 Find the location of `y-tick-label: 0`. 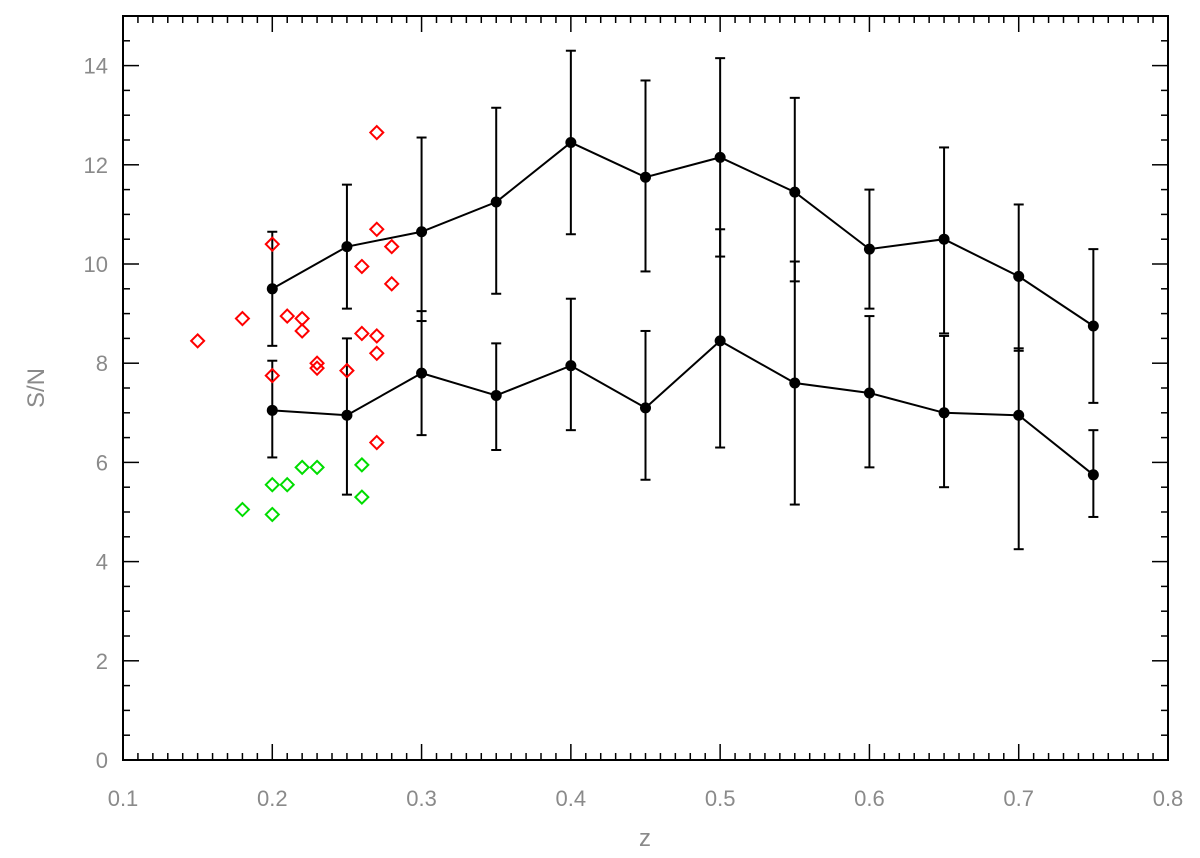

y-tick-label: 0 is located at coordinates (102, 760).